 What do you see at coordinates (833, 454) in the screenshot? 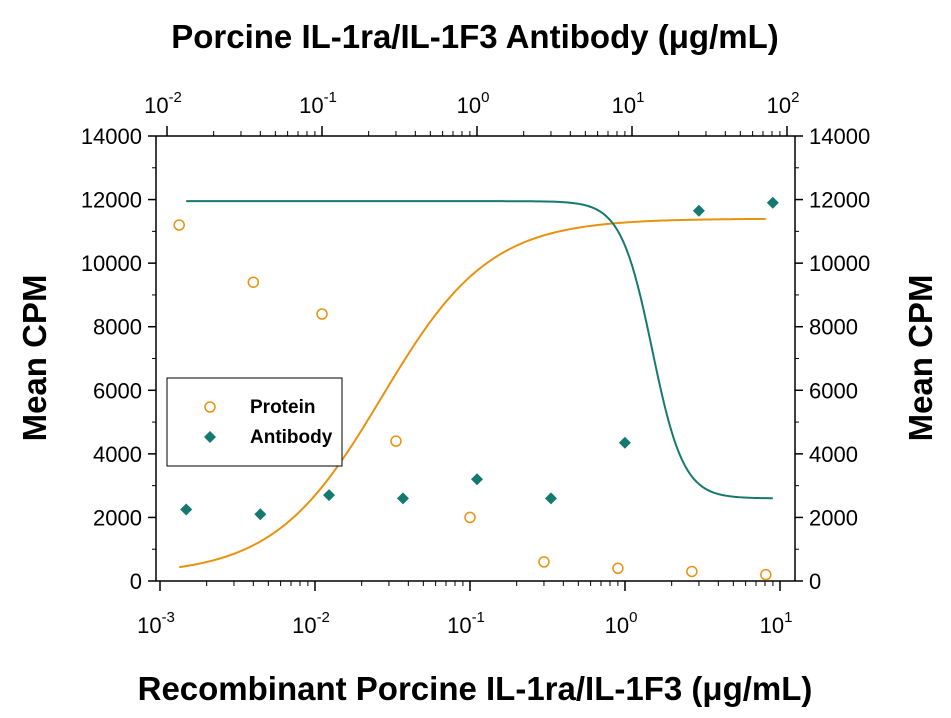
I see `y-right-tick-label: 4000` at bounding box center [833, 454].